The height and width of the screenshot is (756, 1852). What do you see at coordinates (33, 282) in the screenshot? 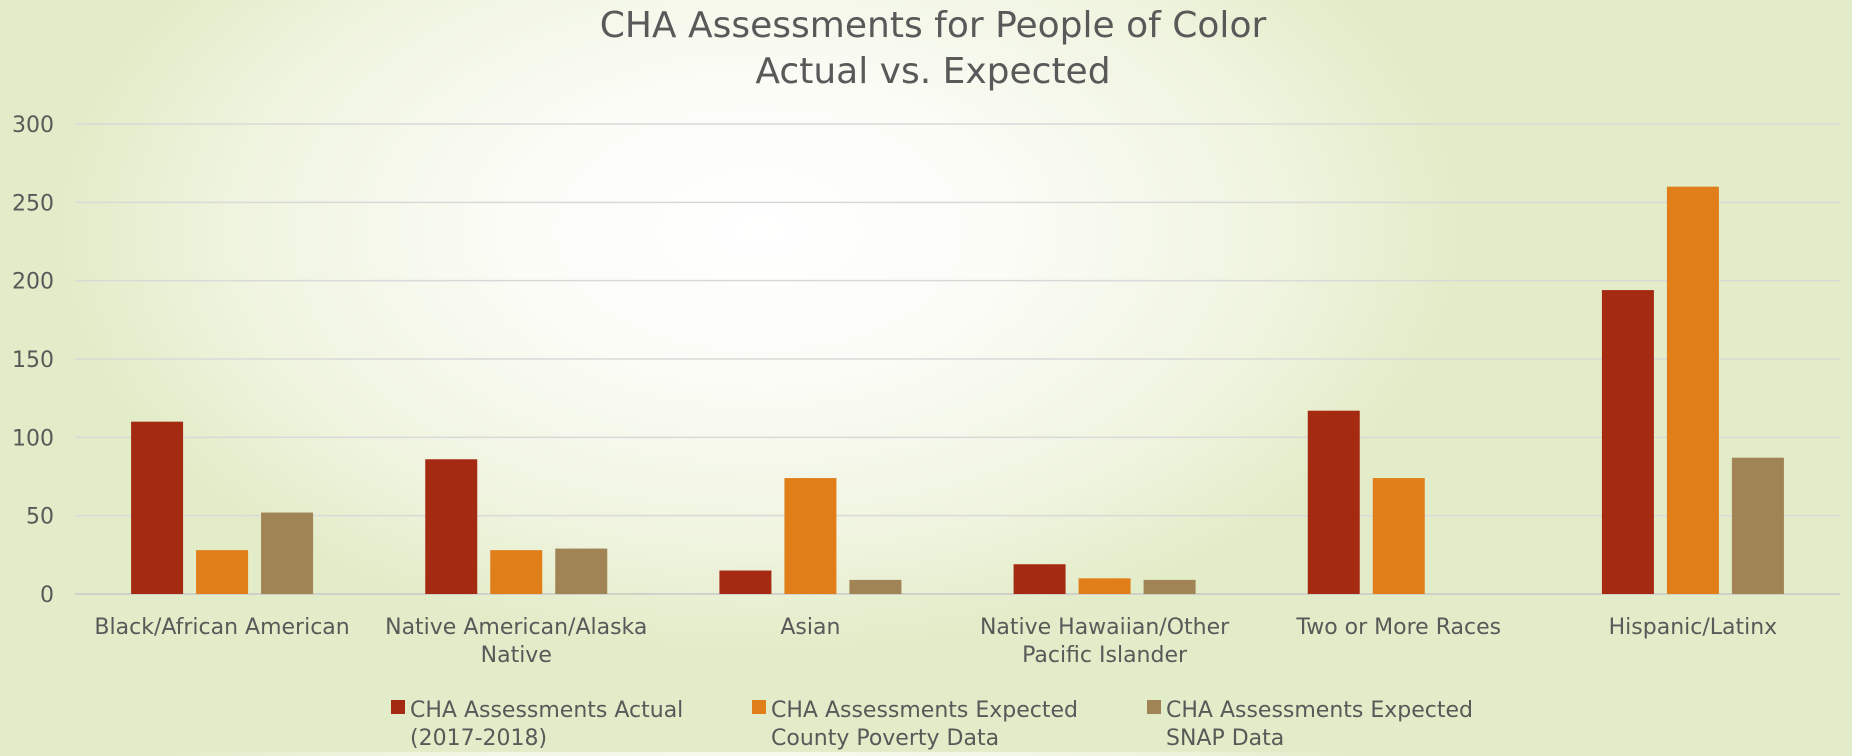
I see `y-tick-label: 200` at bounding box center [33, 282].